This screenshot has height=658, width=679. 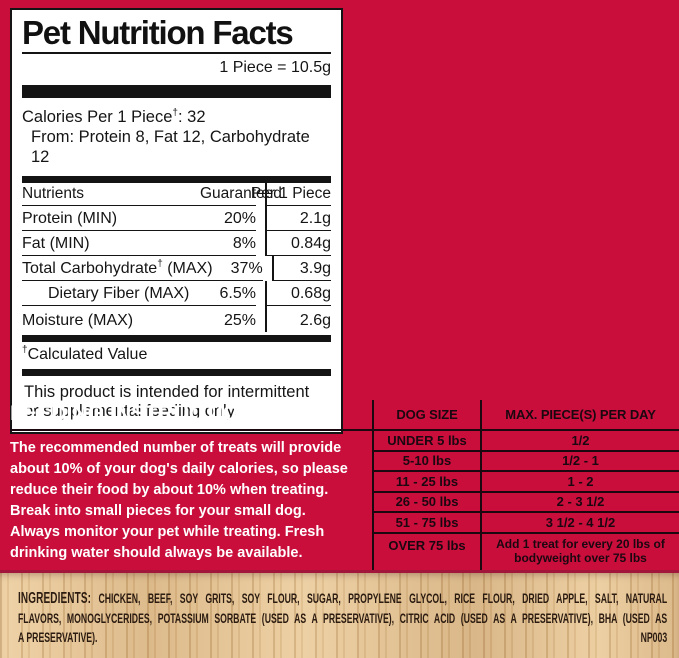 What do you see at coordinates (187, 268) in the screenshot?
I see `nutrient-name-suffix: (MAX)` at bounding box center [187, 268].